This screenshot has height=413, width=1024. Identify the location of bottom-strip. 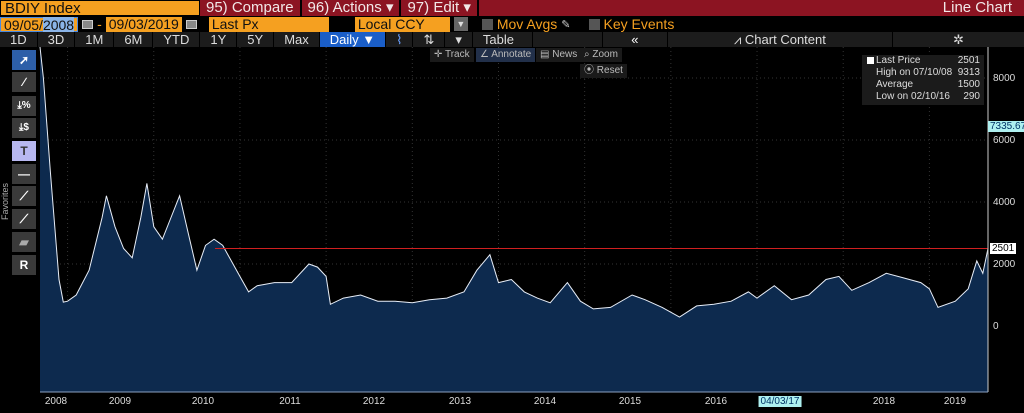
(512, 406).